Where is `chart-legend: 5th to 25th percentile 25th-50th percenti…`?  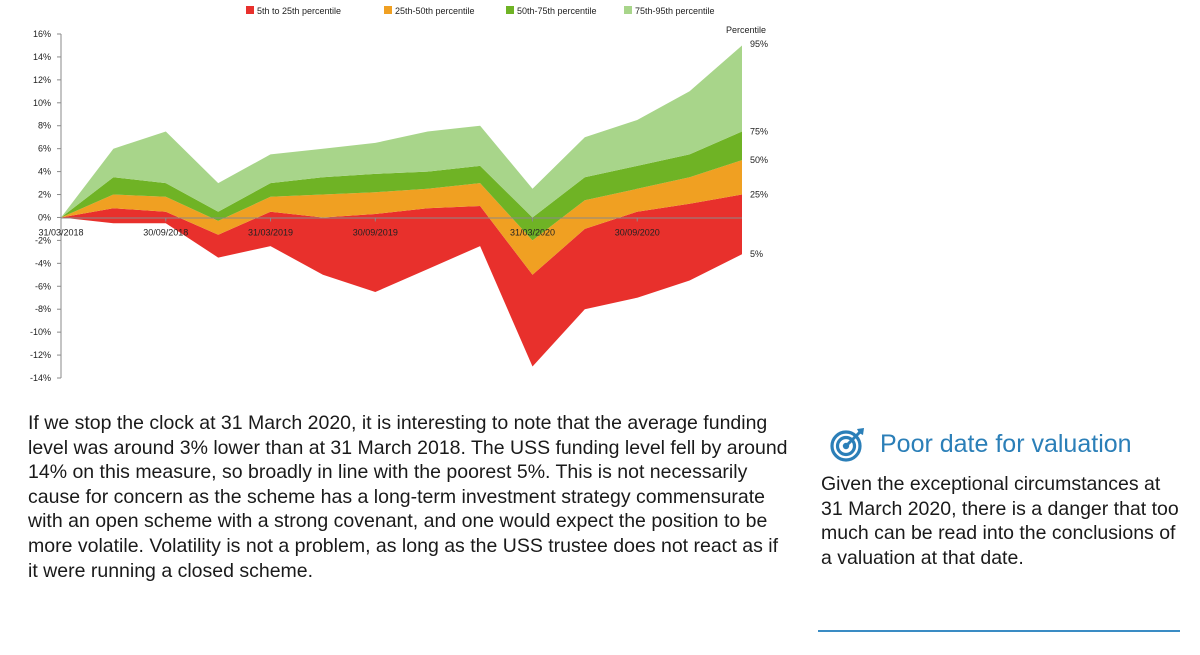 chart-legend: 5th to 25th percentile 25th-50th percenti… is located at coordinates (480, 11).